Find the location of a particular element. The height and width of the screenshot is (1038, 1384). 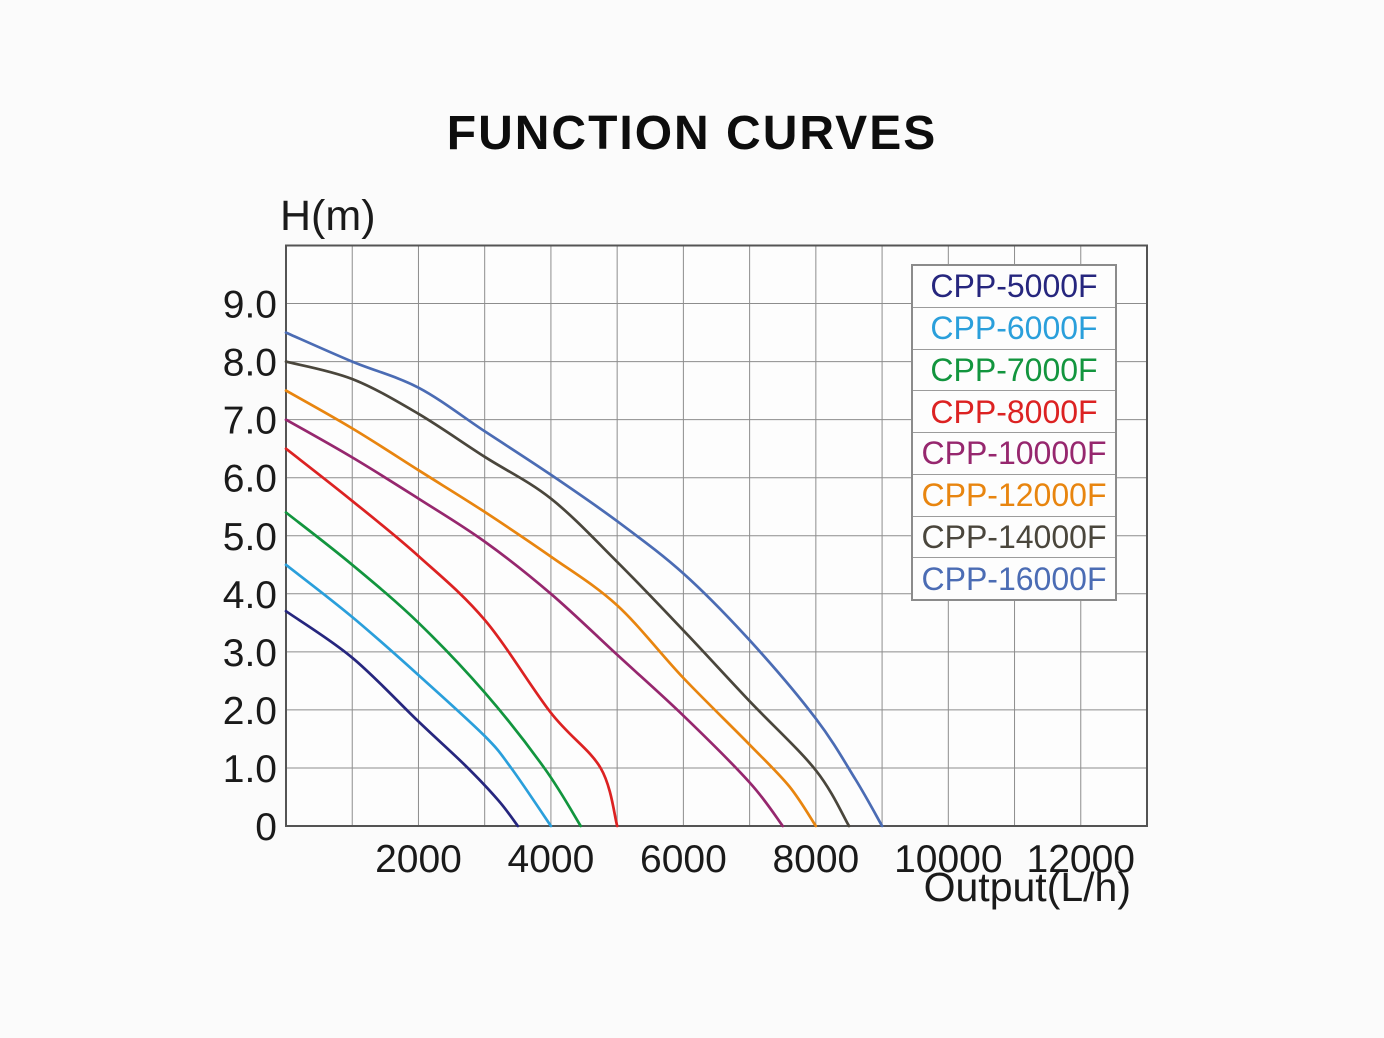

y-tick-label: 0 is located at coordinates (266, 827).